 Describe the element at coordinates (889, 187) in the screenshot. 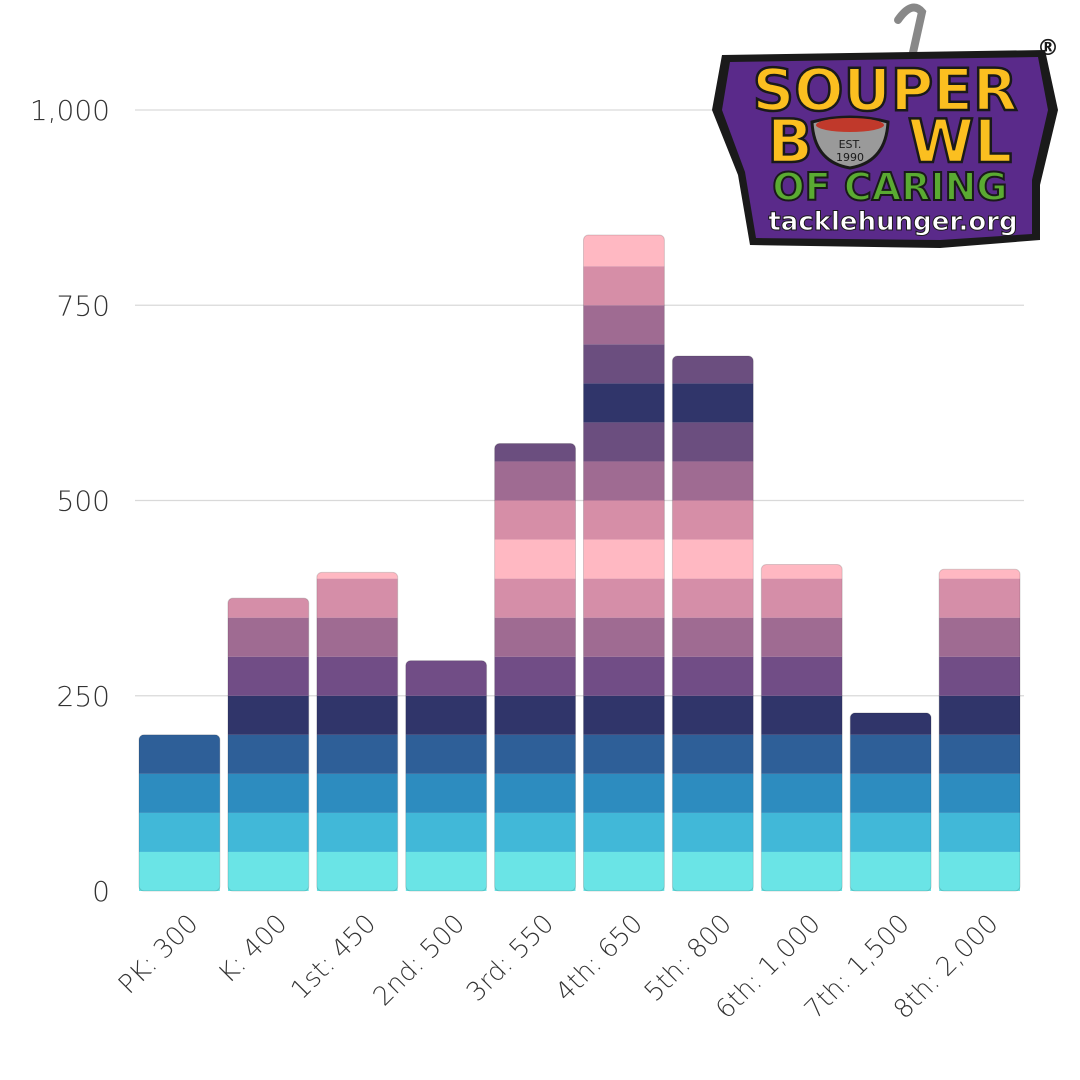

I see `logo-line3: OF CARING` at that location.